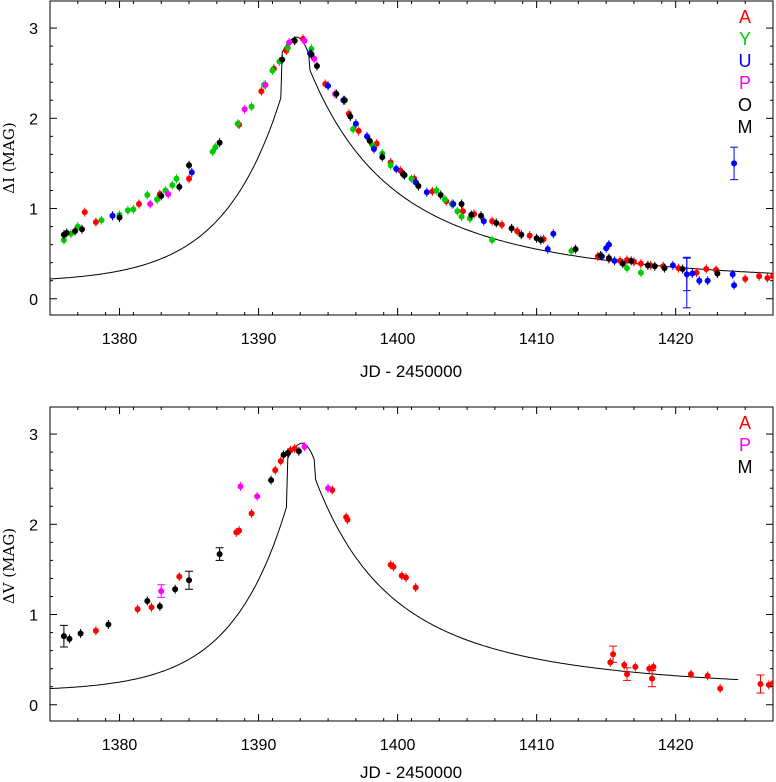  I want to click on panel-v-xtick-label: 1390, so click(259, 745).